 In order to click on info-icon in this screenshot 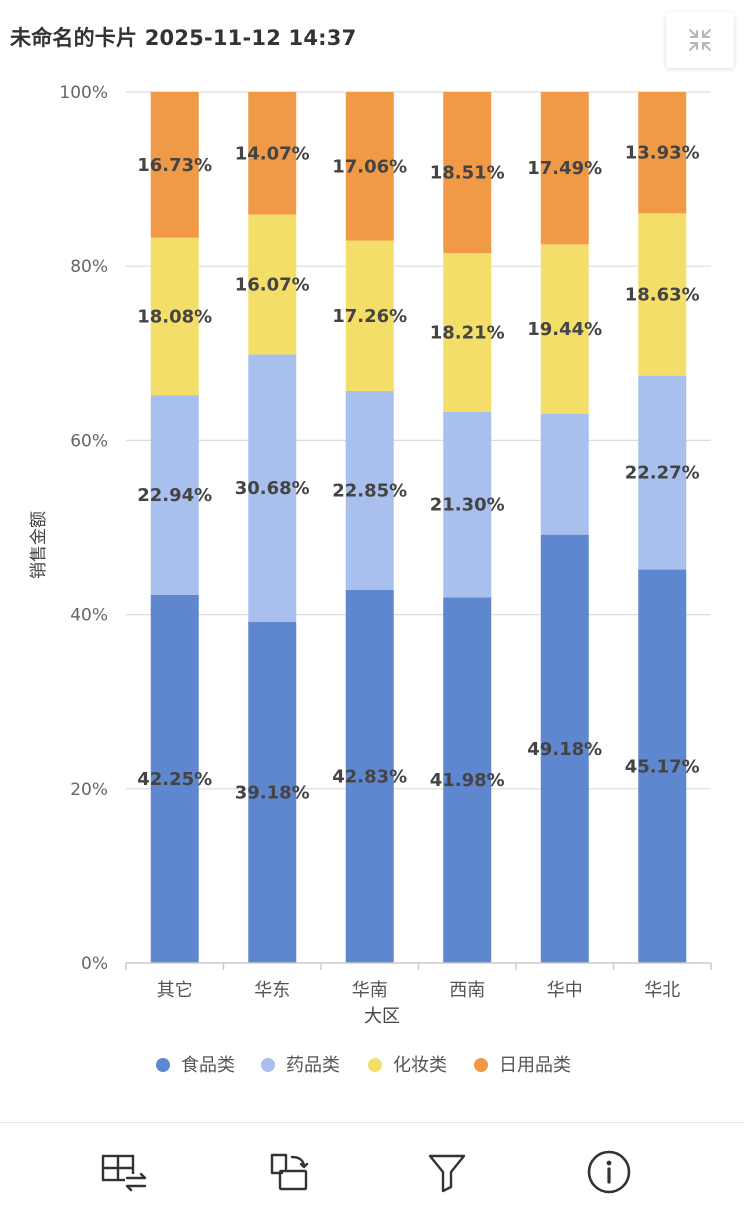, I will do `click(609, 1172)`.